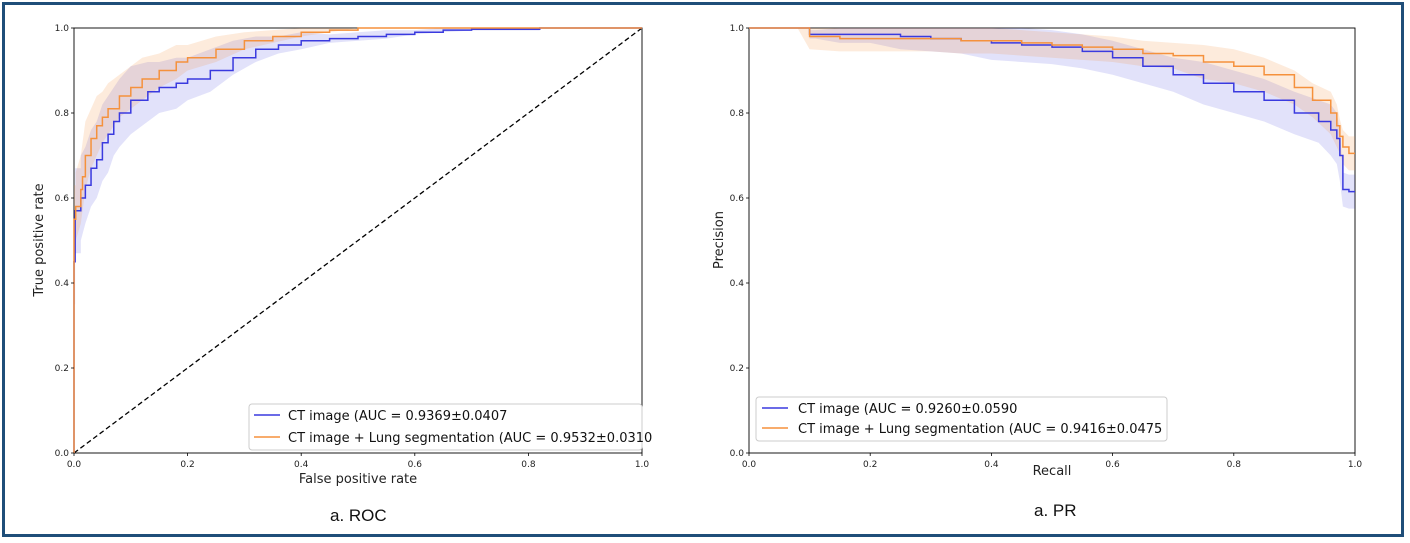 The width and height of the screenshot is (1410, 543). What do you see at coordinates (62, 369) in the screenshot?
I see `roc-y-tick-label: 0.2` at bounding box center [62, 369].